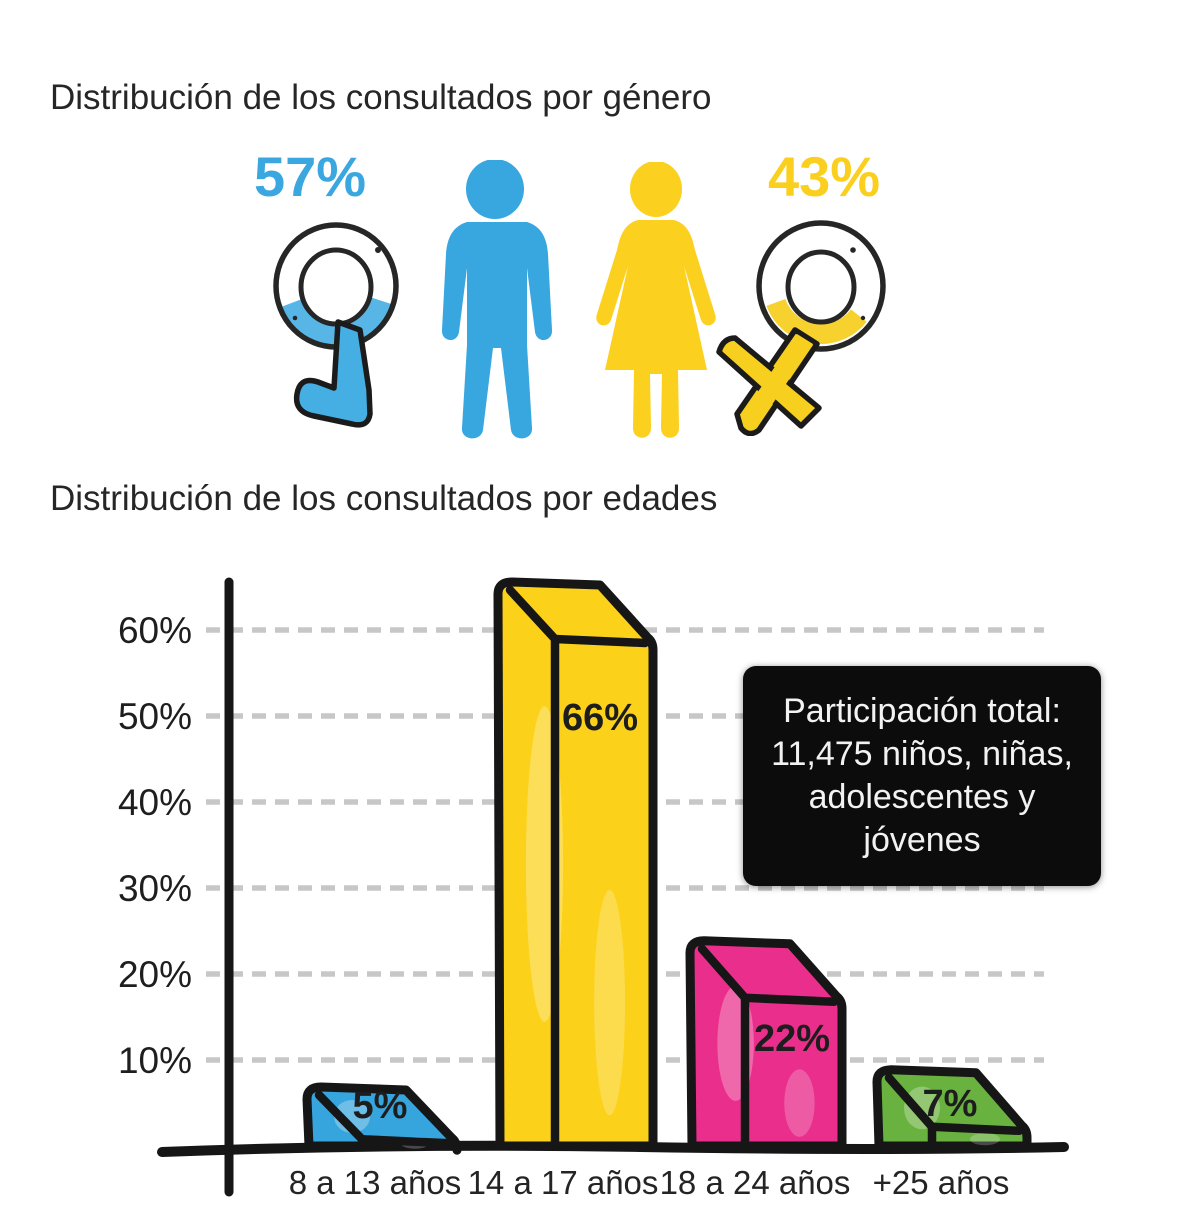 The image size is (1200, 1218). Describe the element at coordinates (824, 176) in the screenshot. I see `female-percentage-label: 43%` at that location.